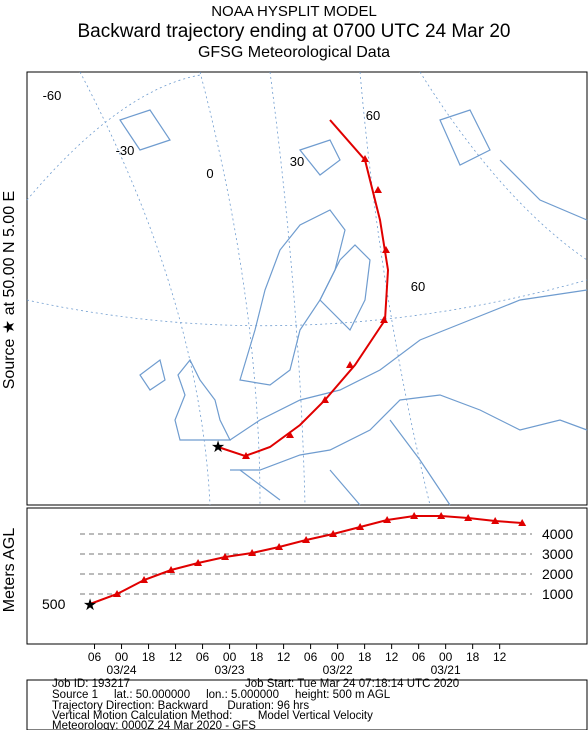 This screenshot has height=730, width=588. I want to click on title-line: GFSG Meteorological Data, so click(294, 52).